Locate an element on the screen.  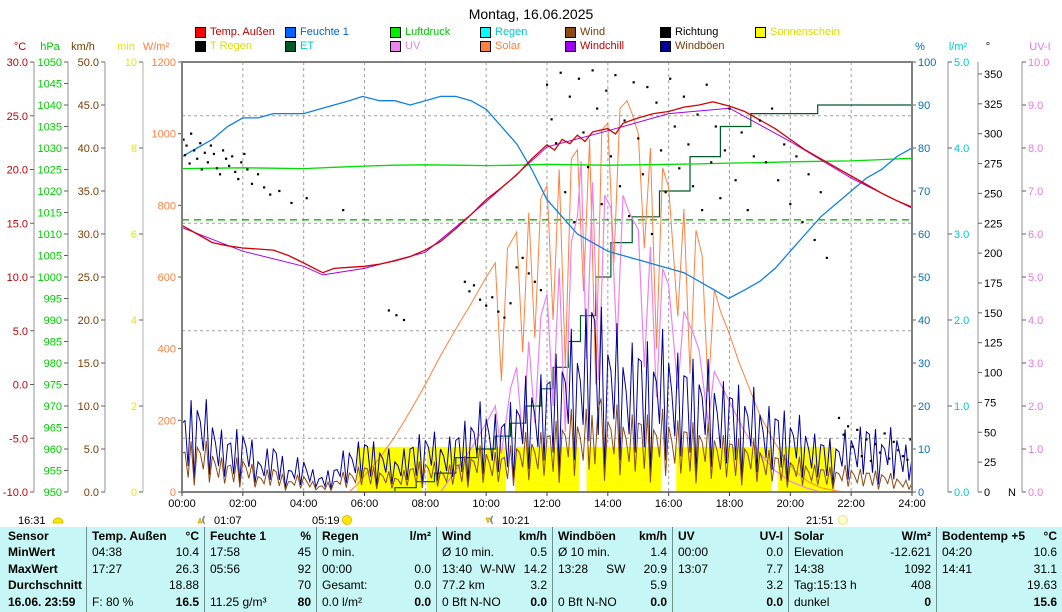
series-luftdruck is located at coordinates (547, 163).